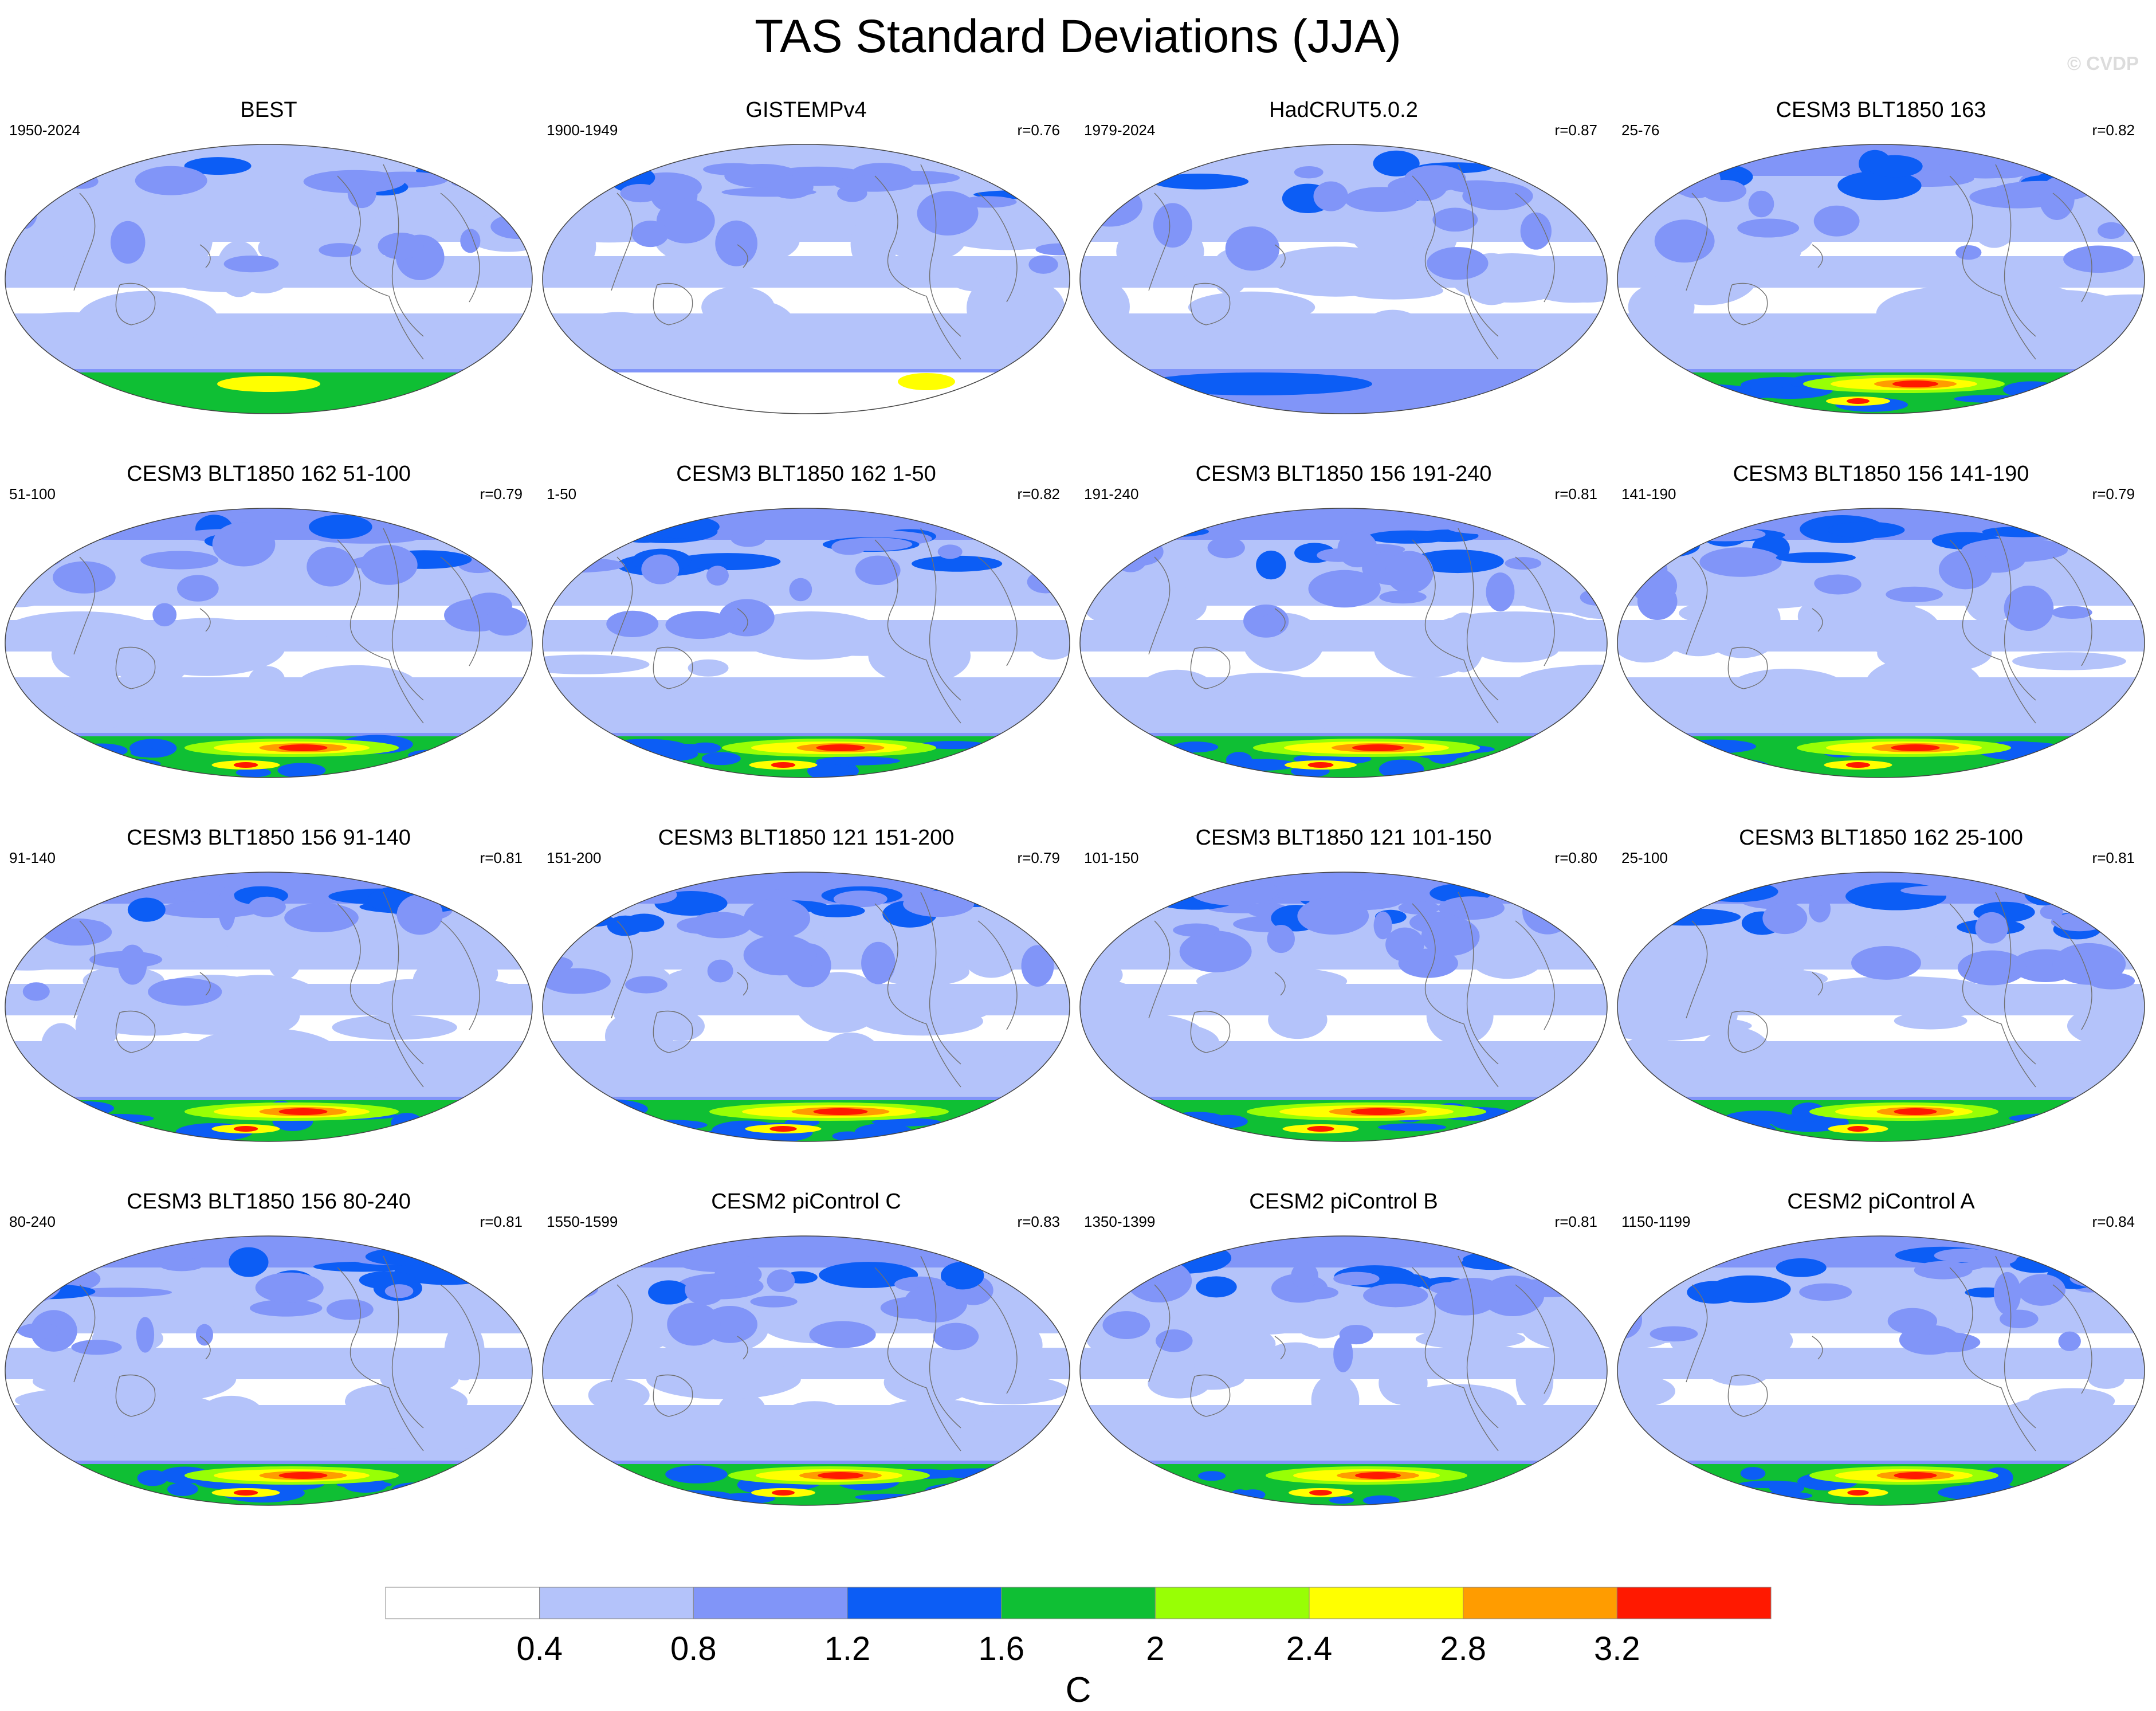  What do you see at coordinates (501, 1222) in the screenshot?
I see `panel-correlation: r=0.81` at bounding box center [501, 1222].